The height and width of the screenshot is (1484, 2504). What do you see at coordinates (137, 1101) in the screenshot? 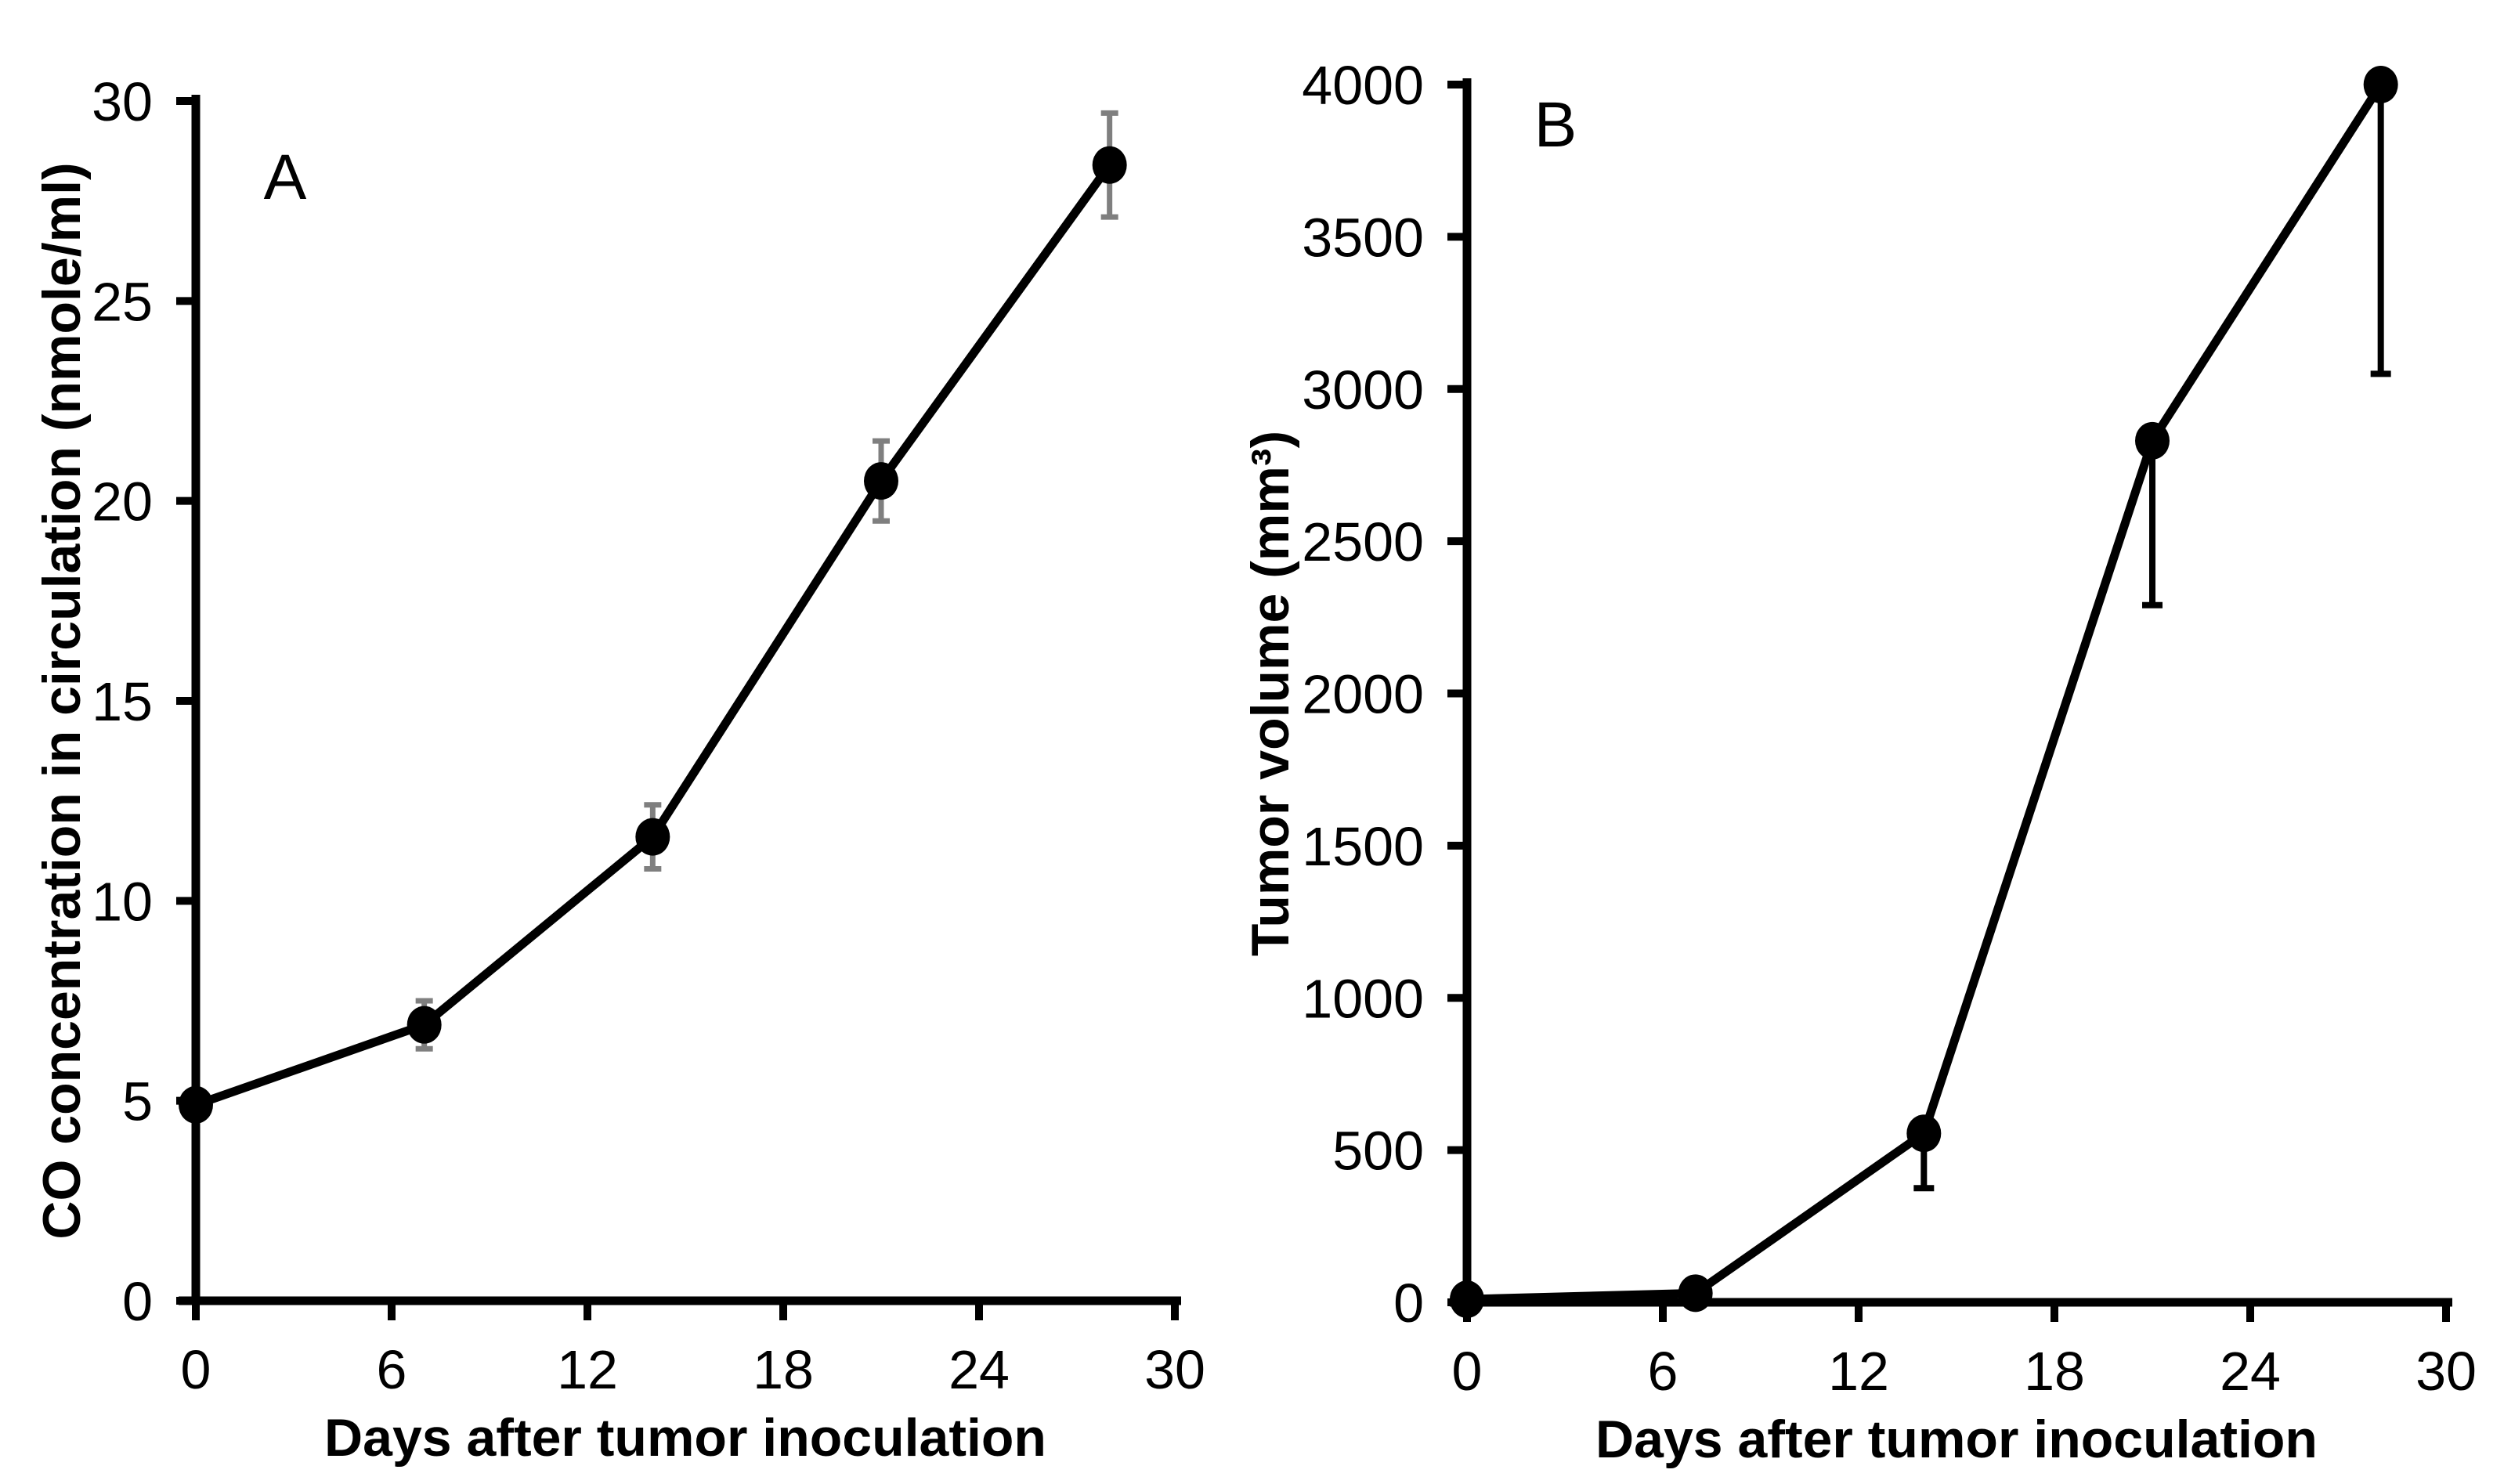
I see `y-tick-label: 5` at bounding box center [137, 1101].